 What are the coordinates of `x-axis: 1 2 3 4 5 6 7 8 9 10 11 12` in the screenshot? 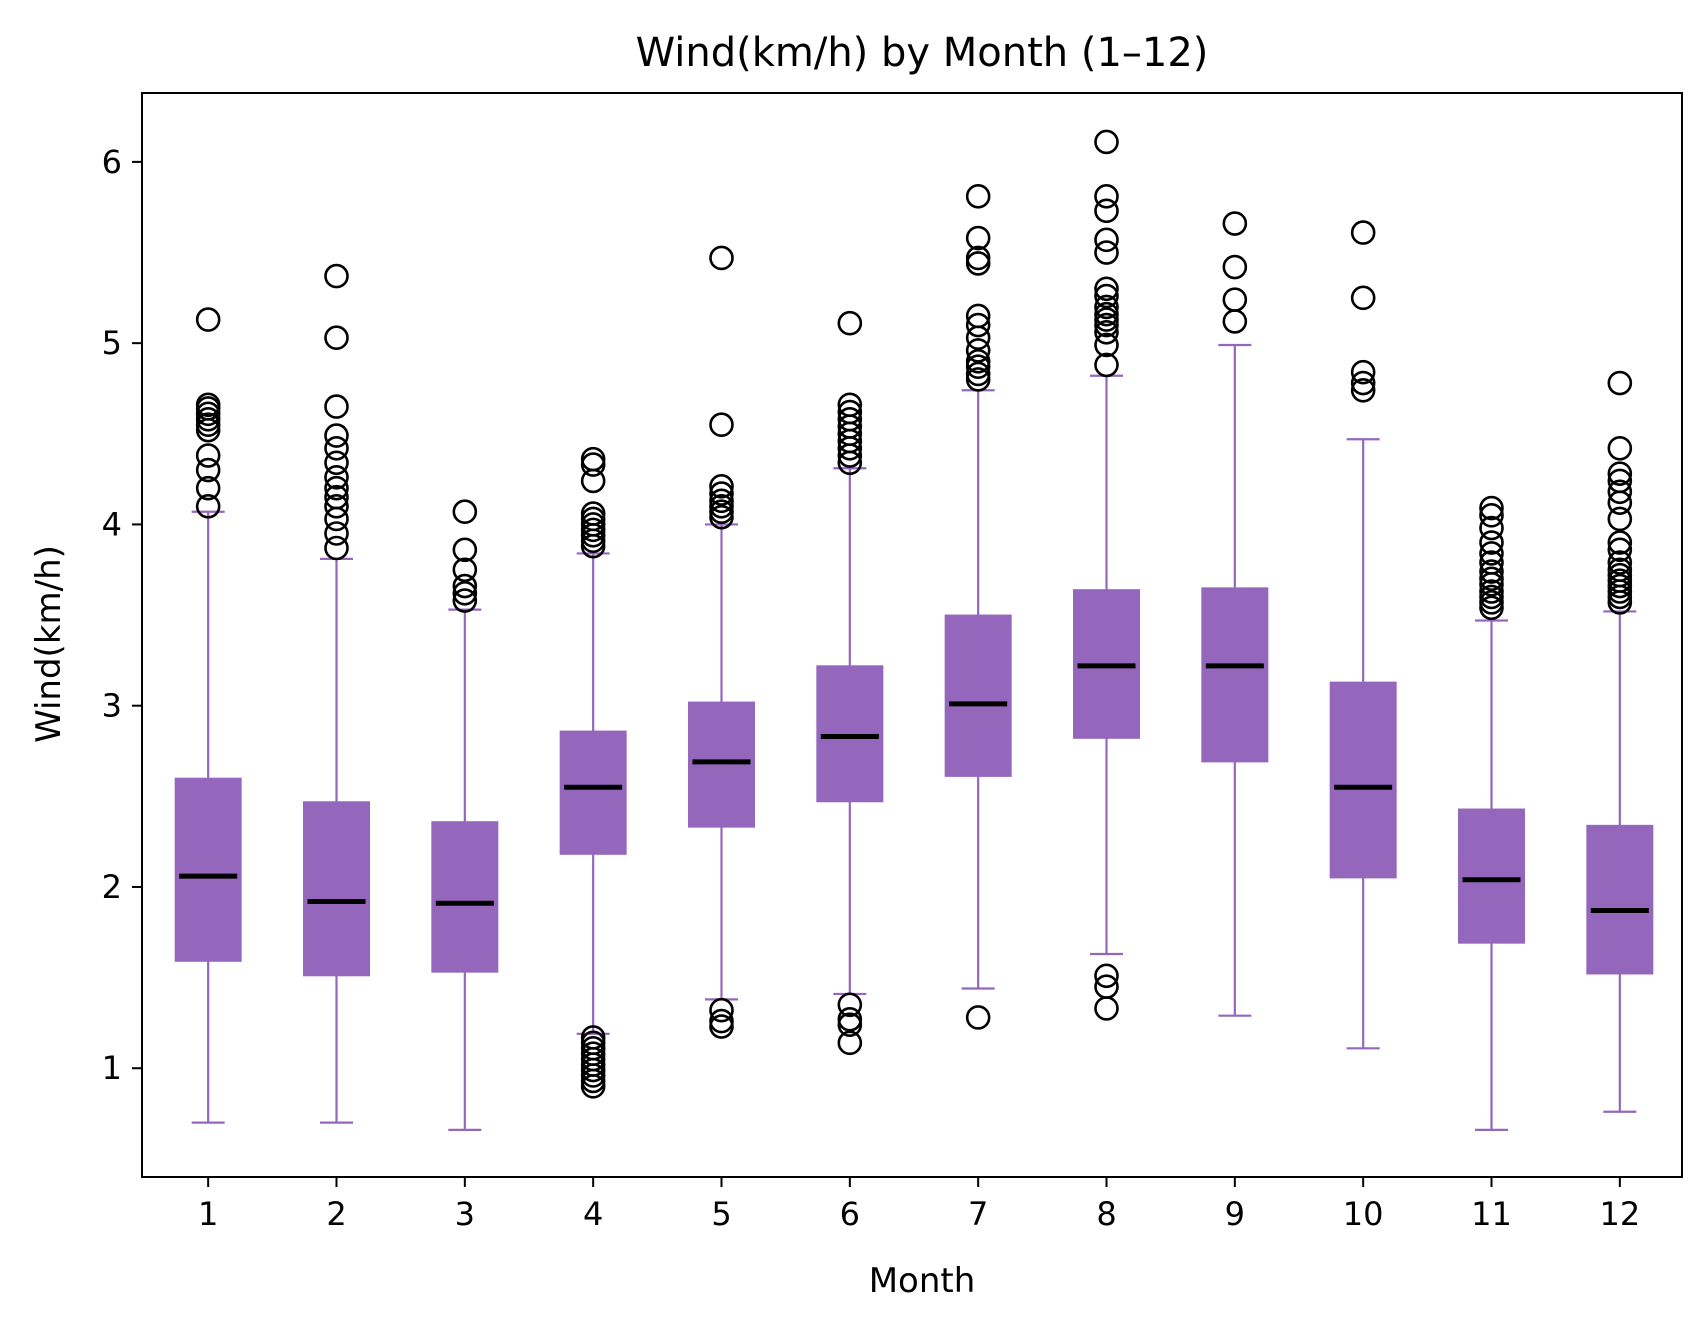 It's located at (919, 1205).